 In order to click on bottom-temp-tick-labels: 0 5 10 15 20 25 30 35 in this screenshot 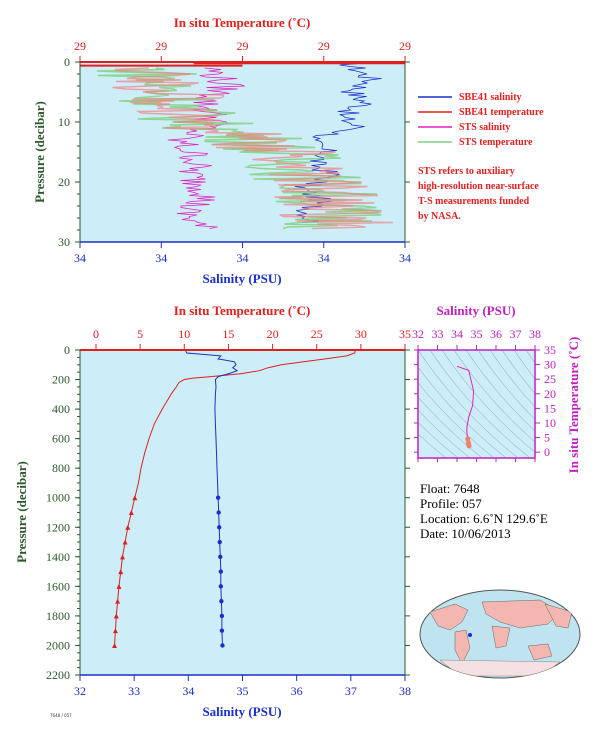, I will do `click(252, 334)`.